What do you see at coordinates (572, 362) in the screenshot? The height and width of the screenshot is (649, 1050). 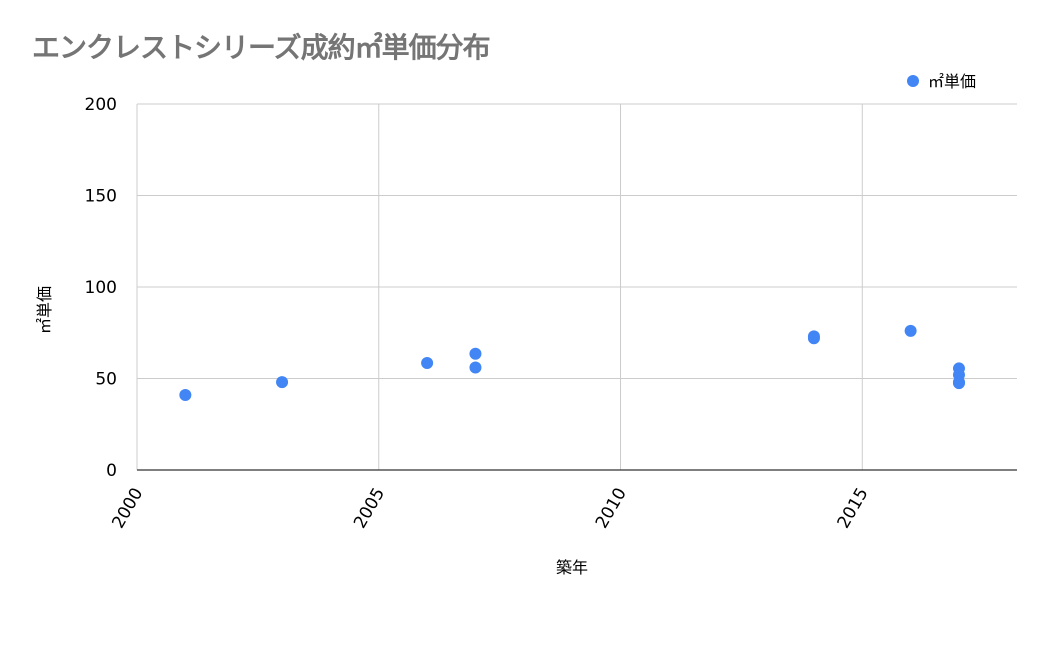 I see `points-layer` at bounding box center [572, 362].